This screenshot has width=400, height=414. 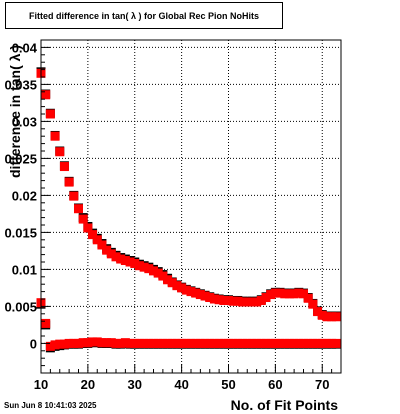 What do you see at coordinates (24, 195) in the screenshot?
I see `y-tick-label: 0.02` at bounding box center [24, 195].